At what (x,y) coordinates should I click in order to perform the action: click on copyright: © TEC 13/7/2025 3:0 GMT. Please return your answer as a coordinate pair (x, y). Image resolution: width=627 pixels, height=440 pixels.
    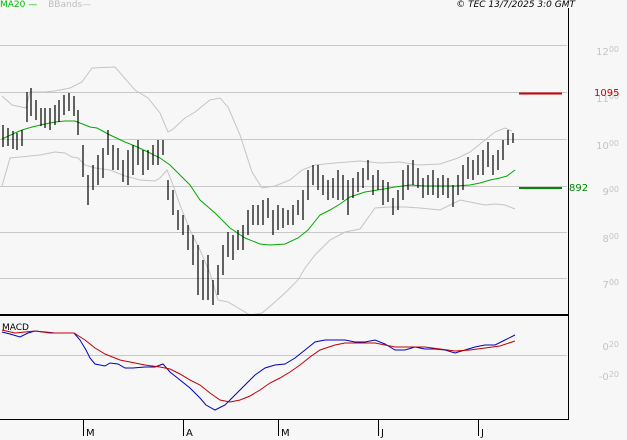
    Looking at the image, I should click on (515, 5).